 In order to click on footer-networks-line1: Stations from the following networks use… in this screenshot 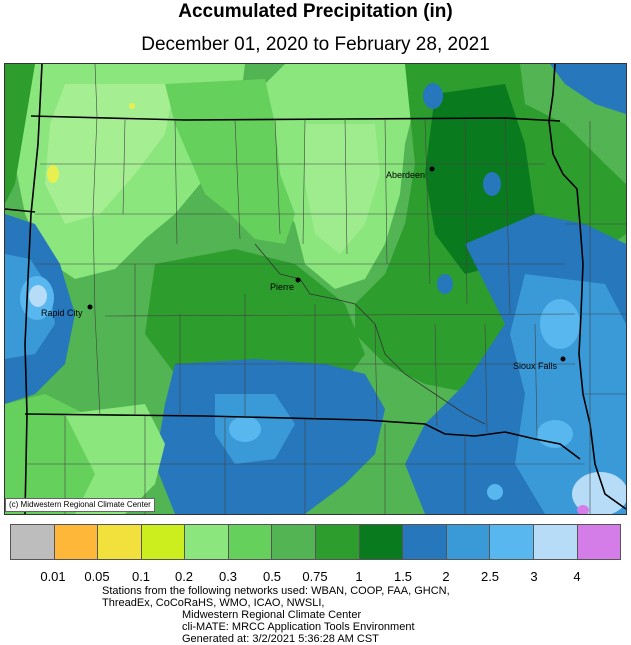, I will do `click(276, 591)`.